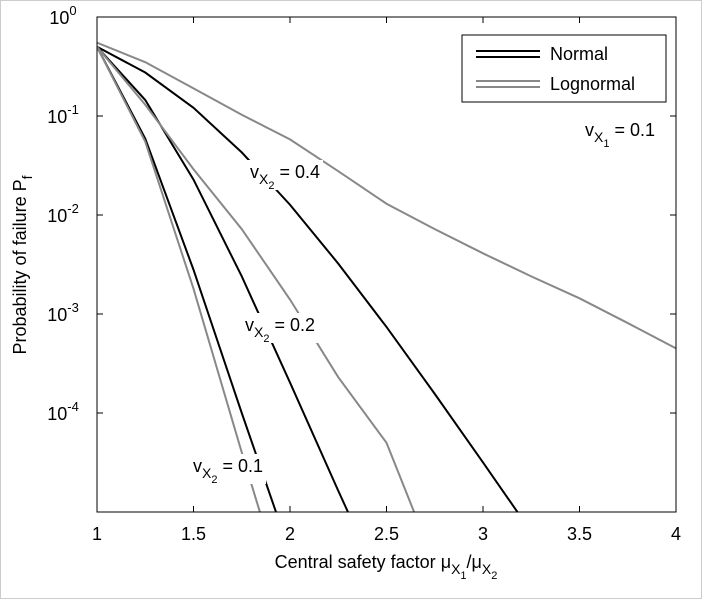 This screenshot has width=702, height=599. What do you see at coordinates (290, 534) in the screenshot?
I see `x-tick-label: 2` at bounding box center [290, 534].